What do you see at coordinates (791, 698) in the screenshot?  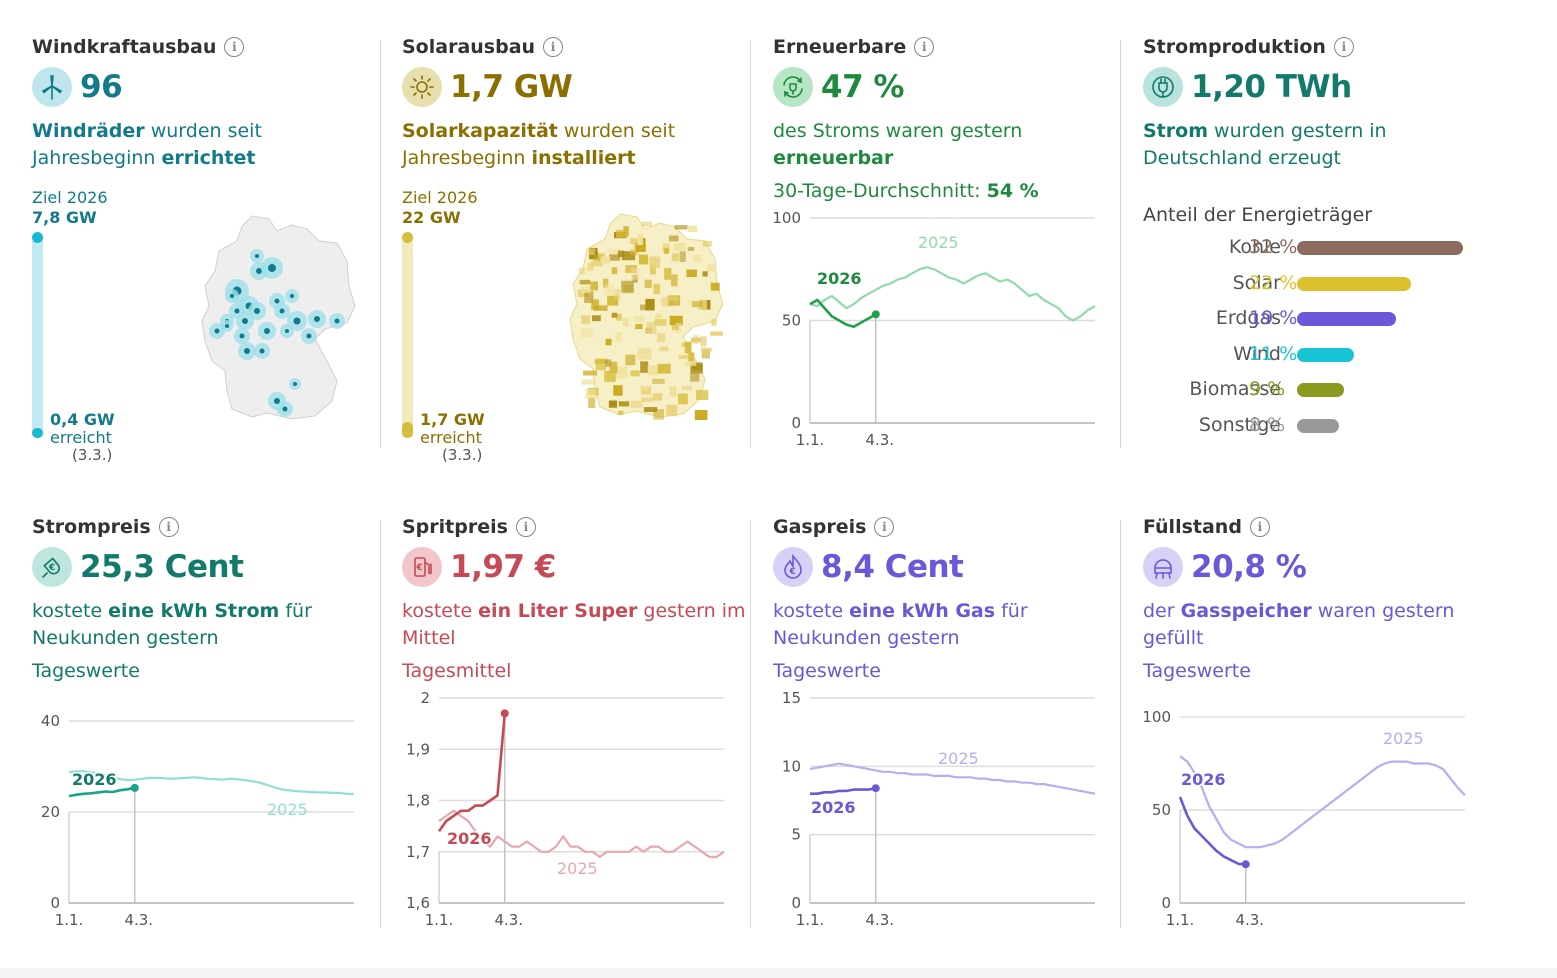 I see `y-tick-label: 15` at bounding box center [791, 698].